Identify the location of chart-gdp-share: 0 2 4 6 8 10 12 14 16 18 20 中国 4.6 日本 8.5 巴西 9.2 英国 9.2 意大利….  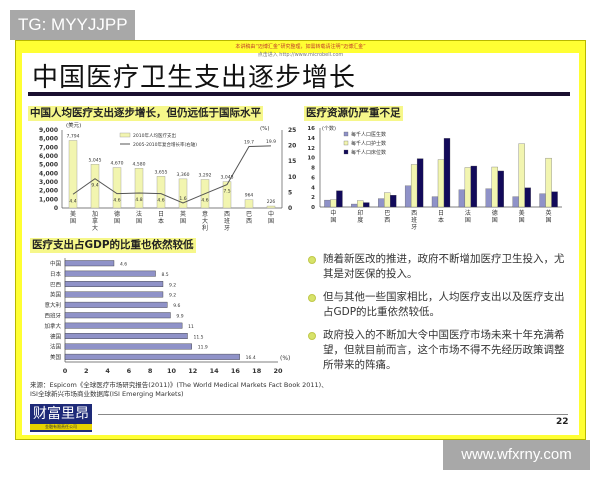
(167, 316).